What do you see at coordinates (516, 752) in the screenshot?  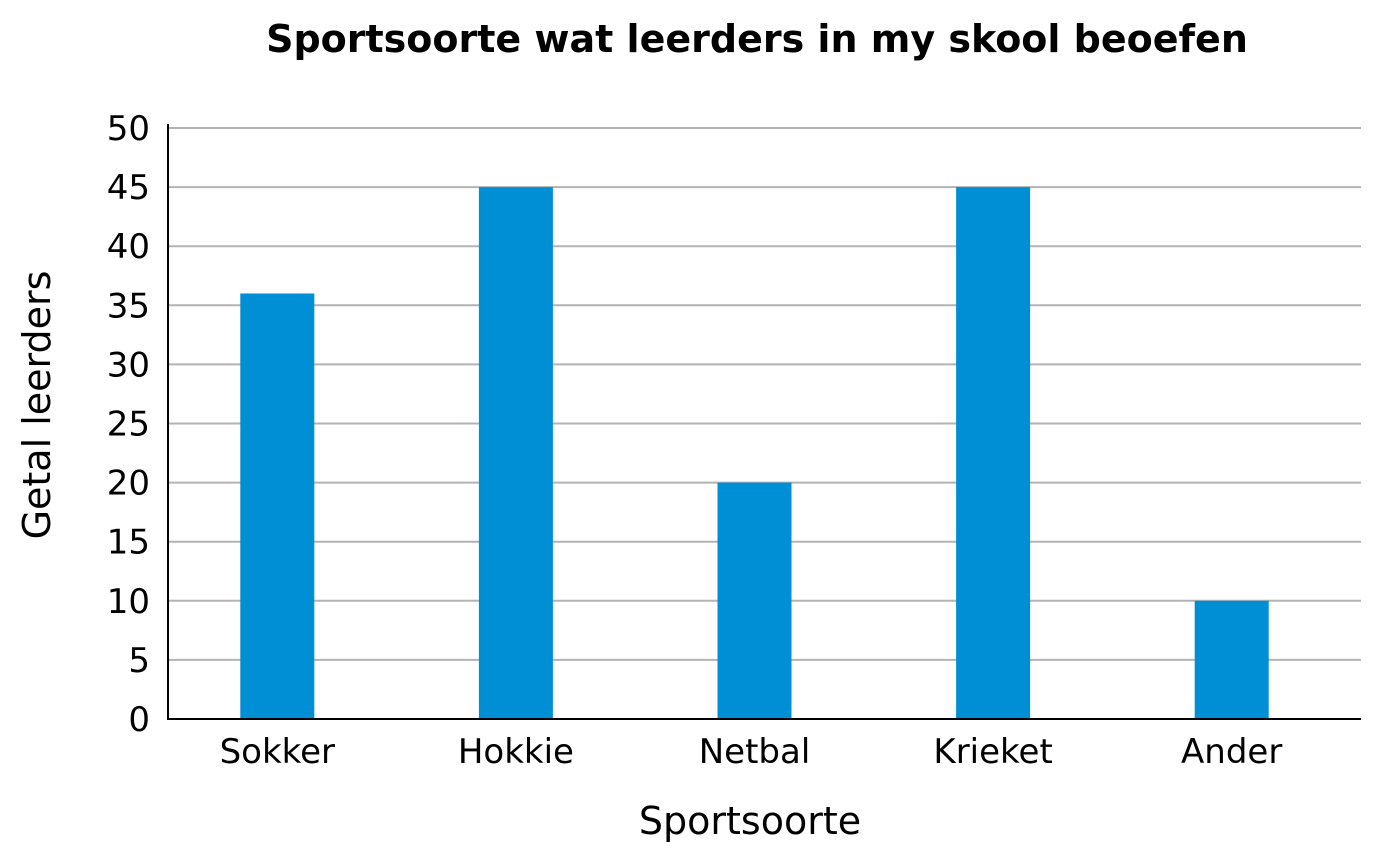 I see `x-category-label: Hokkie` at bounding box center [516, 752].